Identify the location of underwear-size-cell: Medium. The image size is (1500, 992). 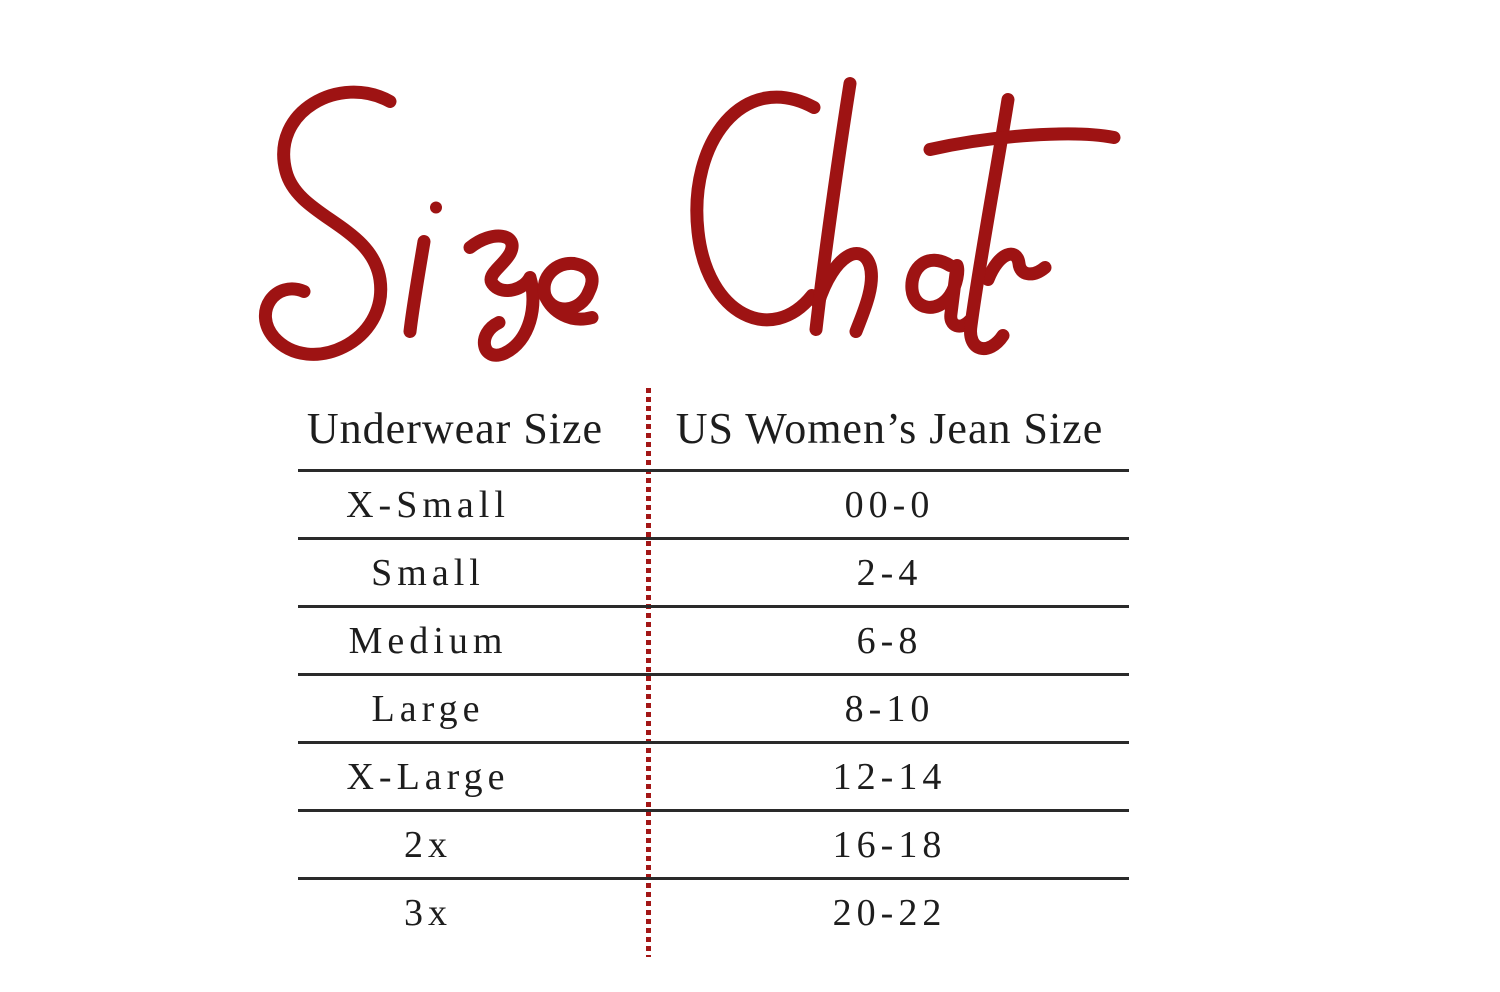
(428, 640).